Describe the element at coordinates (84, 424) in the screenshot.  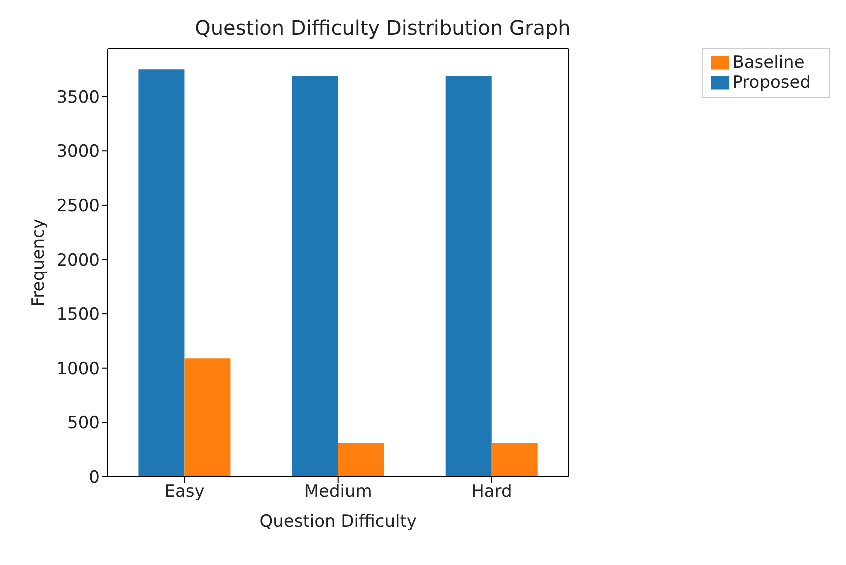
I see `y-tick-label: 500` at that location.